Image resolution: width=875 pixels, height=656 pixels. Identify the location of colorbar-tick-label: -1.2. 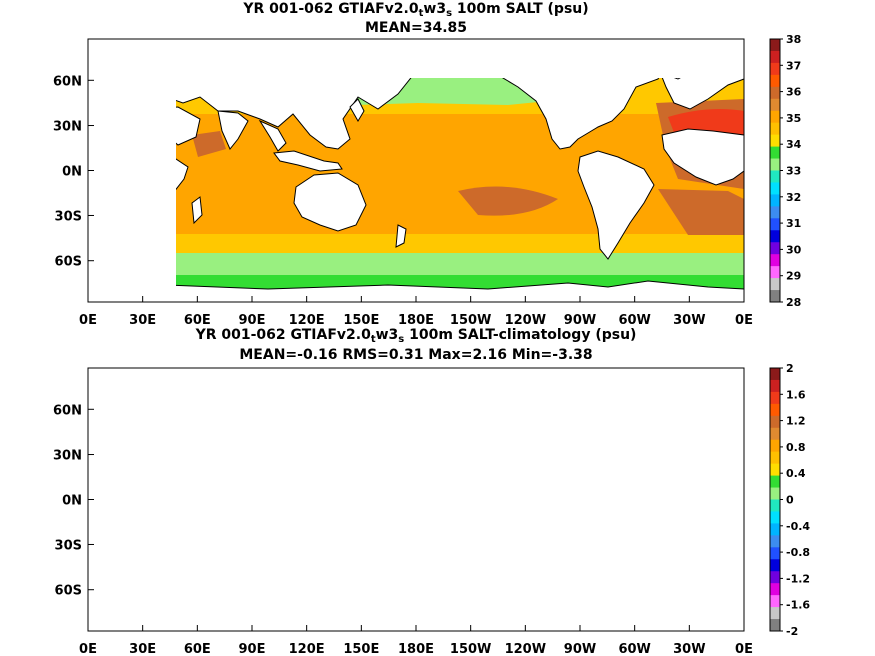
(798, 578).